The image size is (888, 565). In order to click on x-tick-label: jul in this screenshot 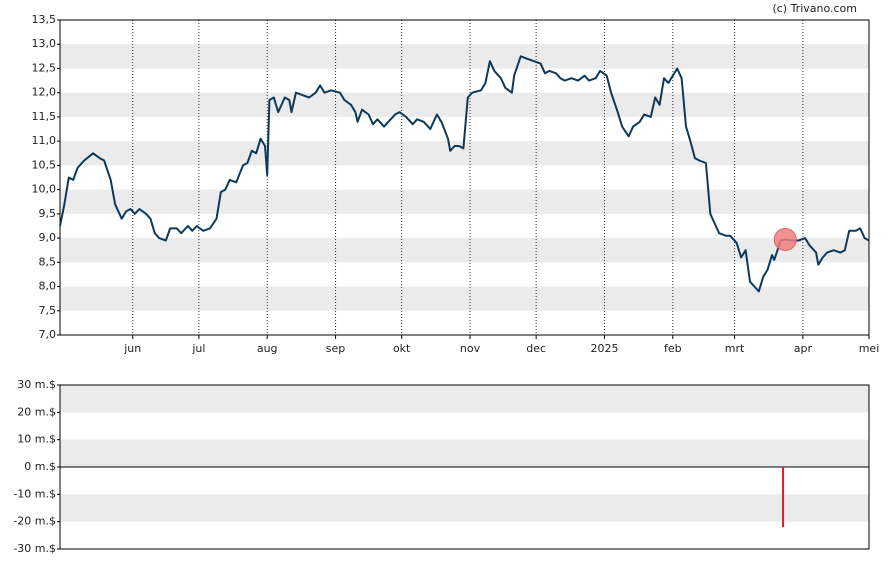, I will do `click(198, 348)`.